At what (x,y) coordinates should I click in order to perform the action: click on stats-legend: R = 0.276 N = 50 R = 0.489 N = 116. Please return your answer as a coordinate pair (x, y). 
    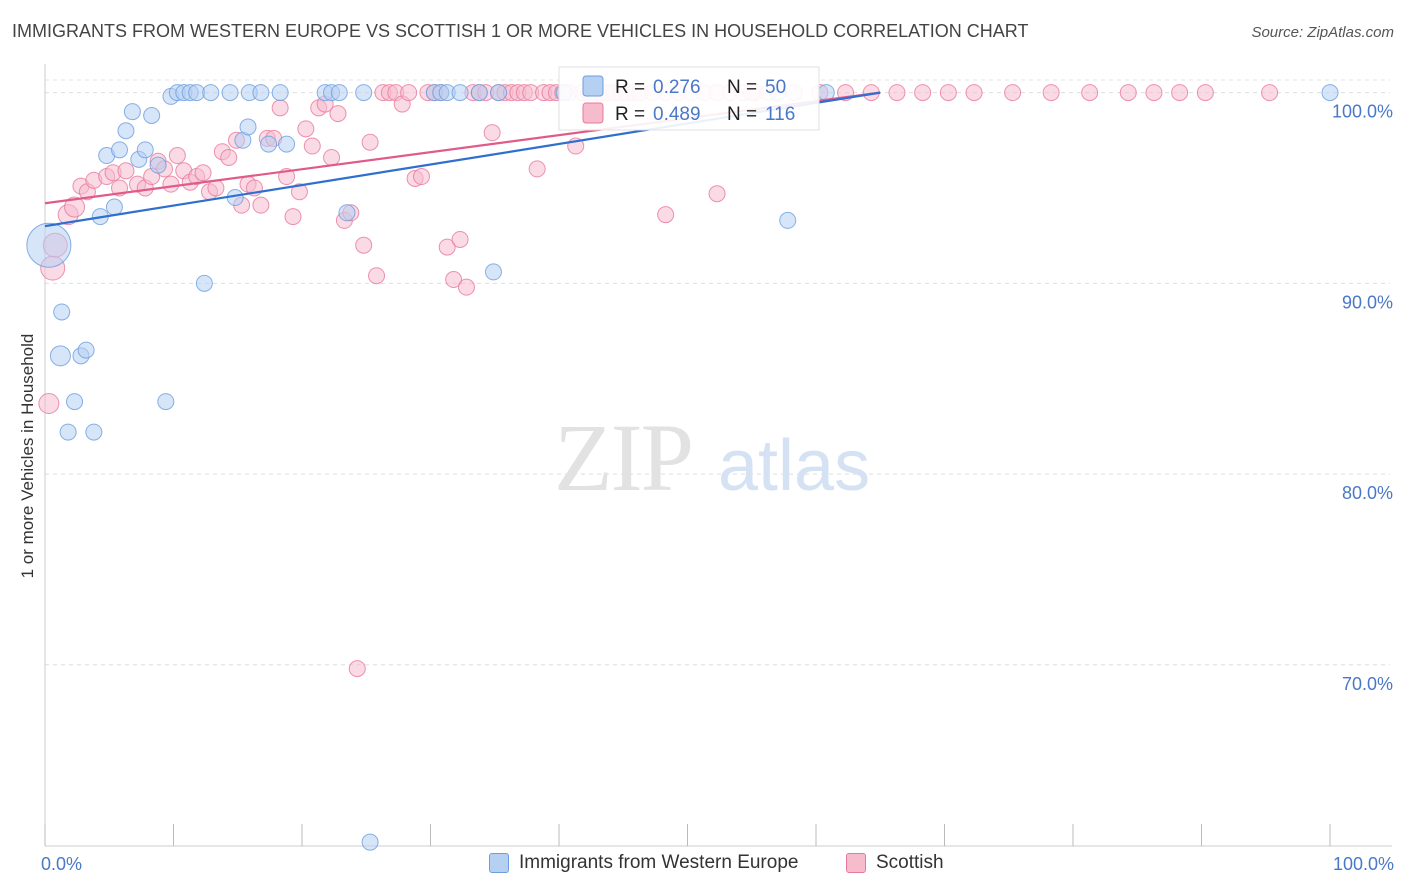
    Looking at the image, I should click on (689, 98).